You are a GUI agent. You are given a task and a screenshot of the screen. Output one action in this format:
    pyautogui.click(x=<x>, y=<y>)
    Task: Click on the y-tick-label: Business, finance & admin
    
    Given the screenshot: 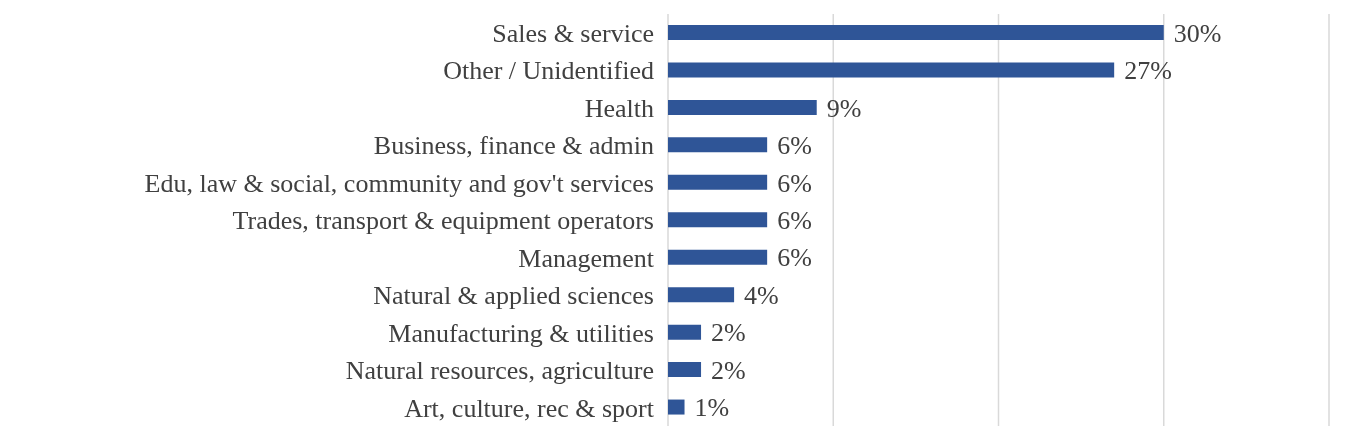 What is the action you would take?
    pyautogui.click(x=513, y=146)
    